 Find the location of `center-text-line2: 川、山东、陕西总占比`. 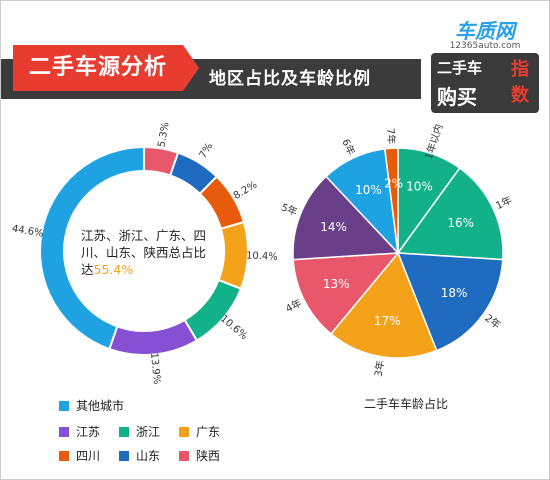

center-text-line2: 川、山东、陕西总占比 is located at coordinates (143, 252).